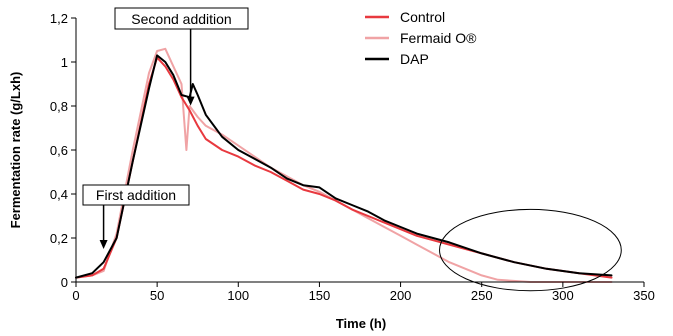  What do you see at coordinates (75, 295) in the screenshot?
I see `x-tick-label: 0` at bounding box center [75, 295].